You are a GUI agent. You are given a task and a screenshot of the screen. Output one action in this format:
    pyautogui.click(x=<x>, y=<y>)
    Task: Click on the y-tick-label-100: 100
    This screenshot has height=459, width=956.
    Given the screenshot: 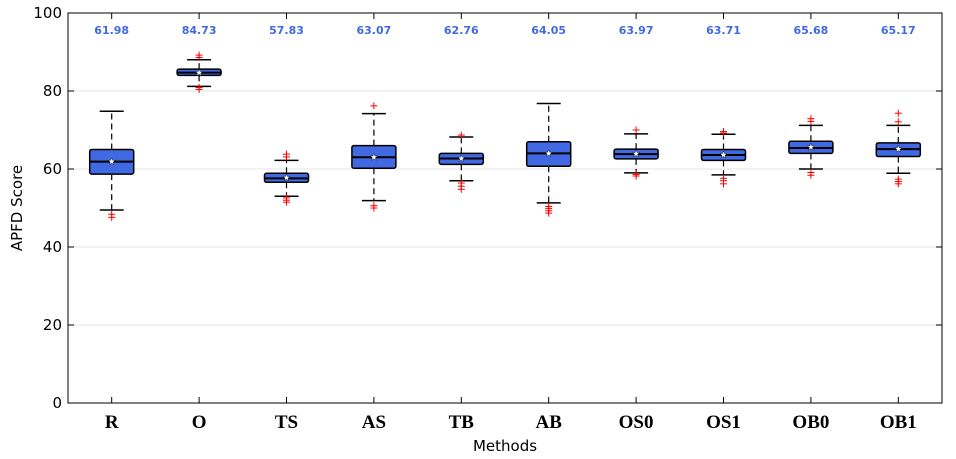 What is the action you would take?
    pyautogui.click(x=47, y=13)
    